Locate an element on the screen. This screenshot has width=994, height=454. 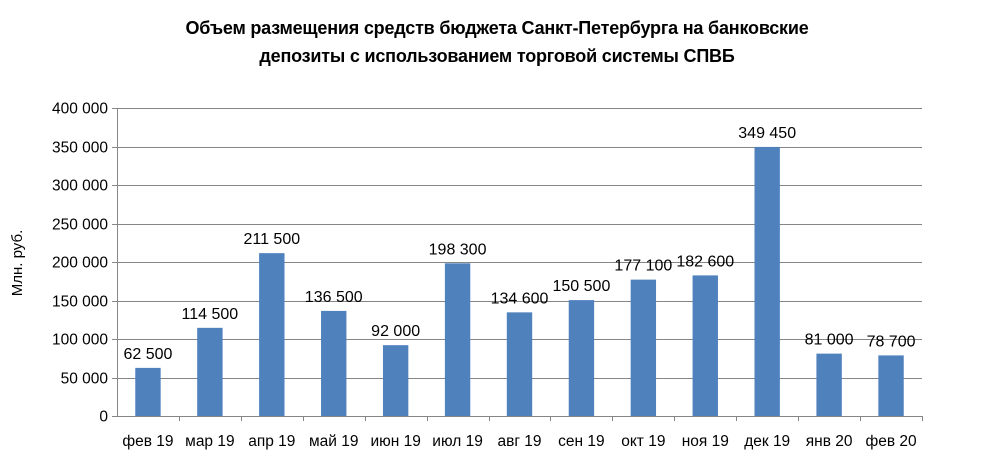
x-tick-label: фев 19 is located at coordinates (147, 441).